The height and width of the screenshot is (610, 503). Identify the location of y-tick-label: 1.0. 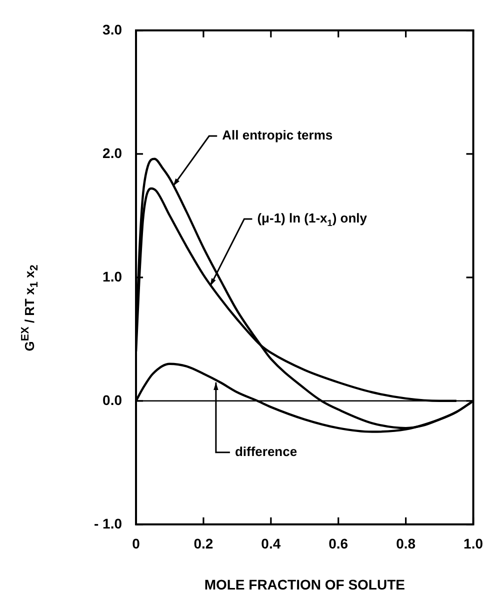
(112, 276).